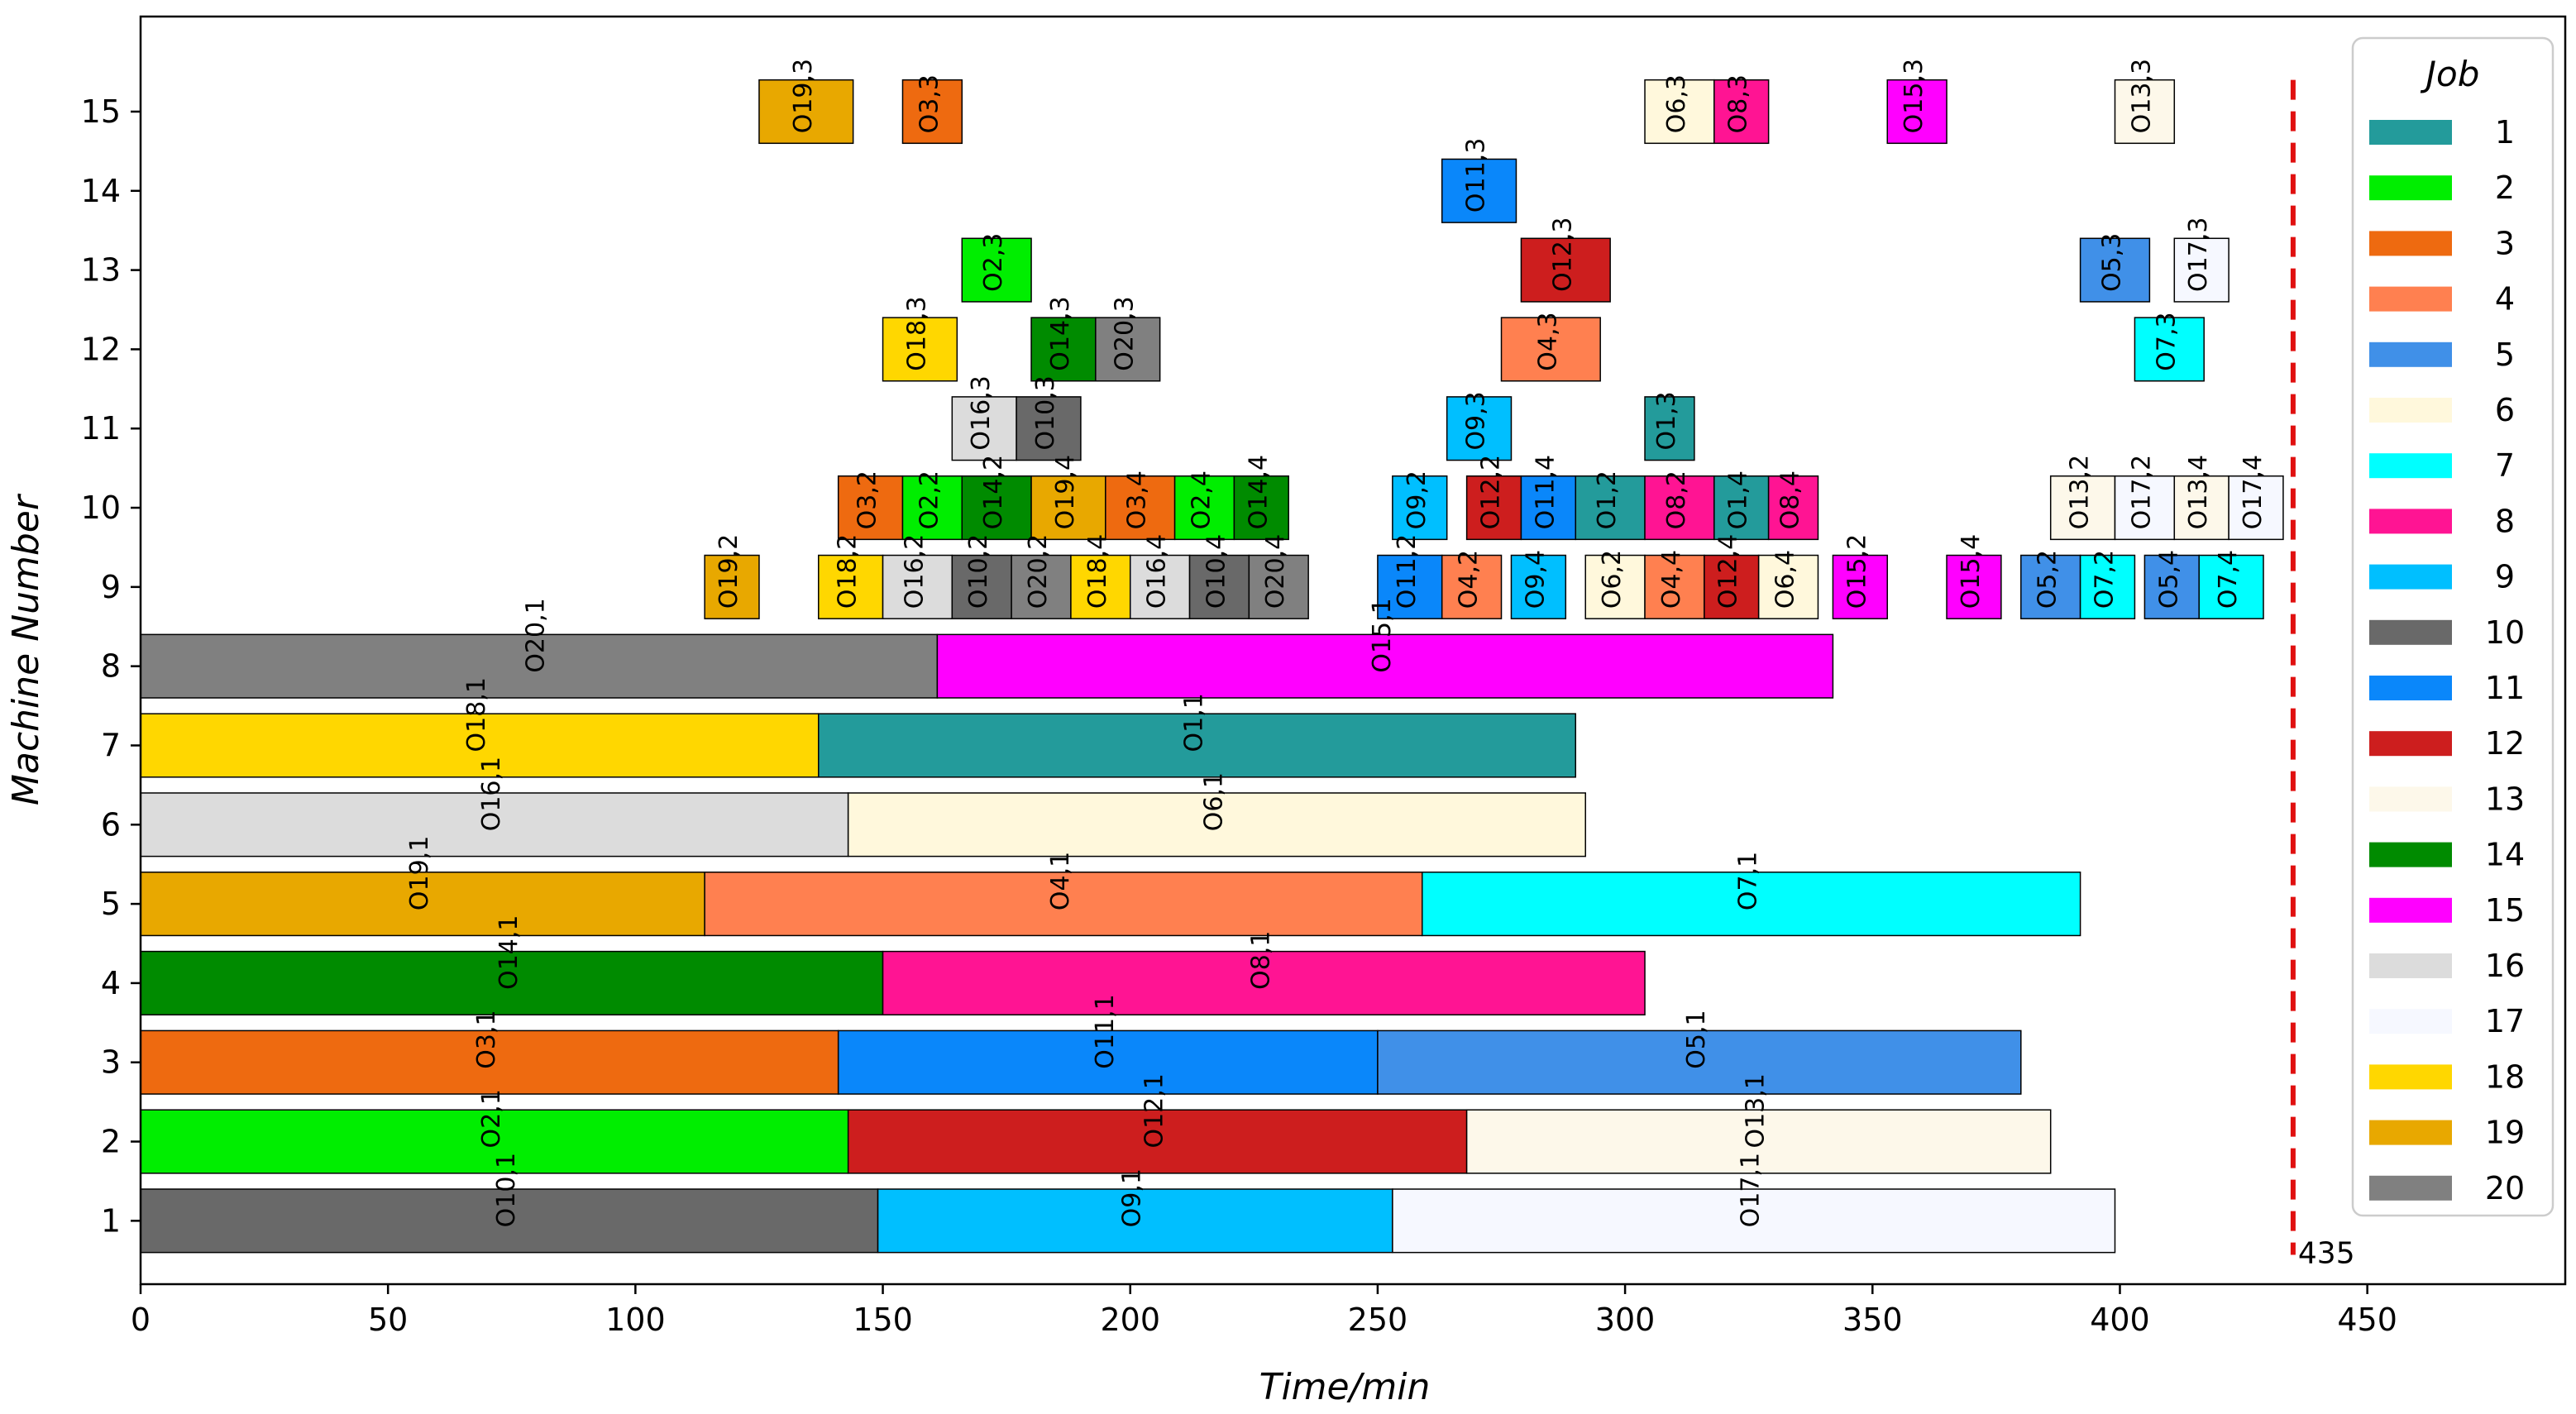  What do you see at coordinates (1550, 349) in the screenshot?
I see `bar-O4,3` at bounding box center [1550, 349].